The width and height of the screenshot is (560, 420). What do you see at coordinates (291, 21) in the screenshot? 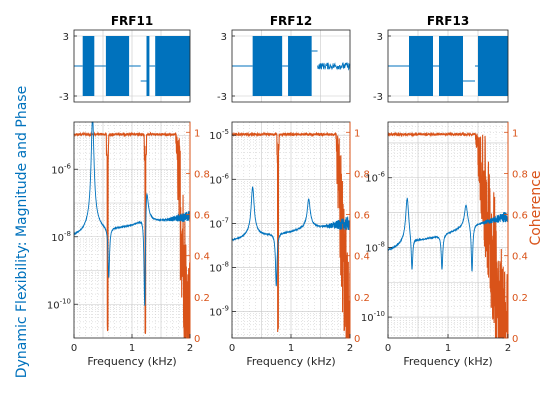
I see `panel-title: FRF12` at bounding box center [291, 21].